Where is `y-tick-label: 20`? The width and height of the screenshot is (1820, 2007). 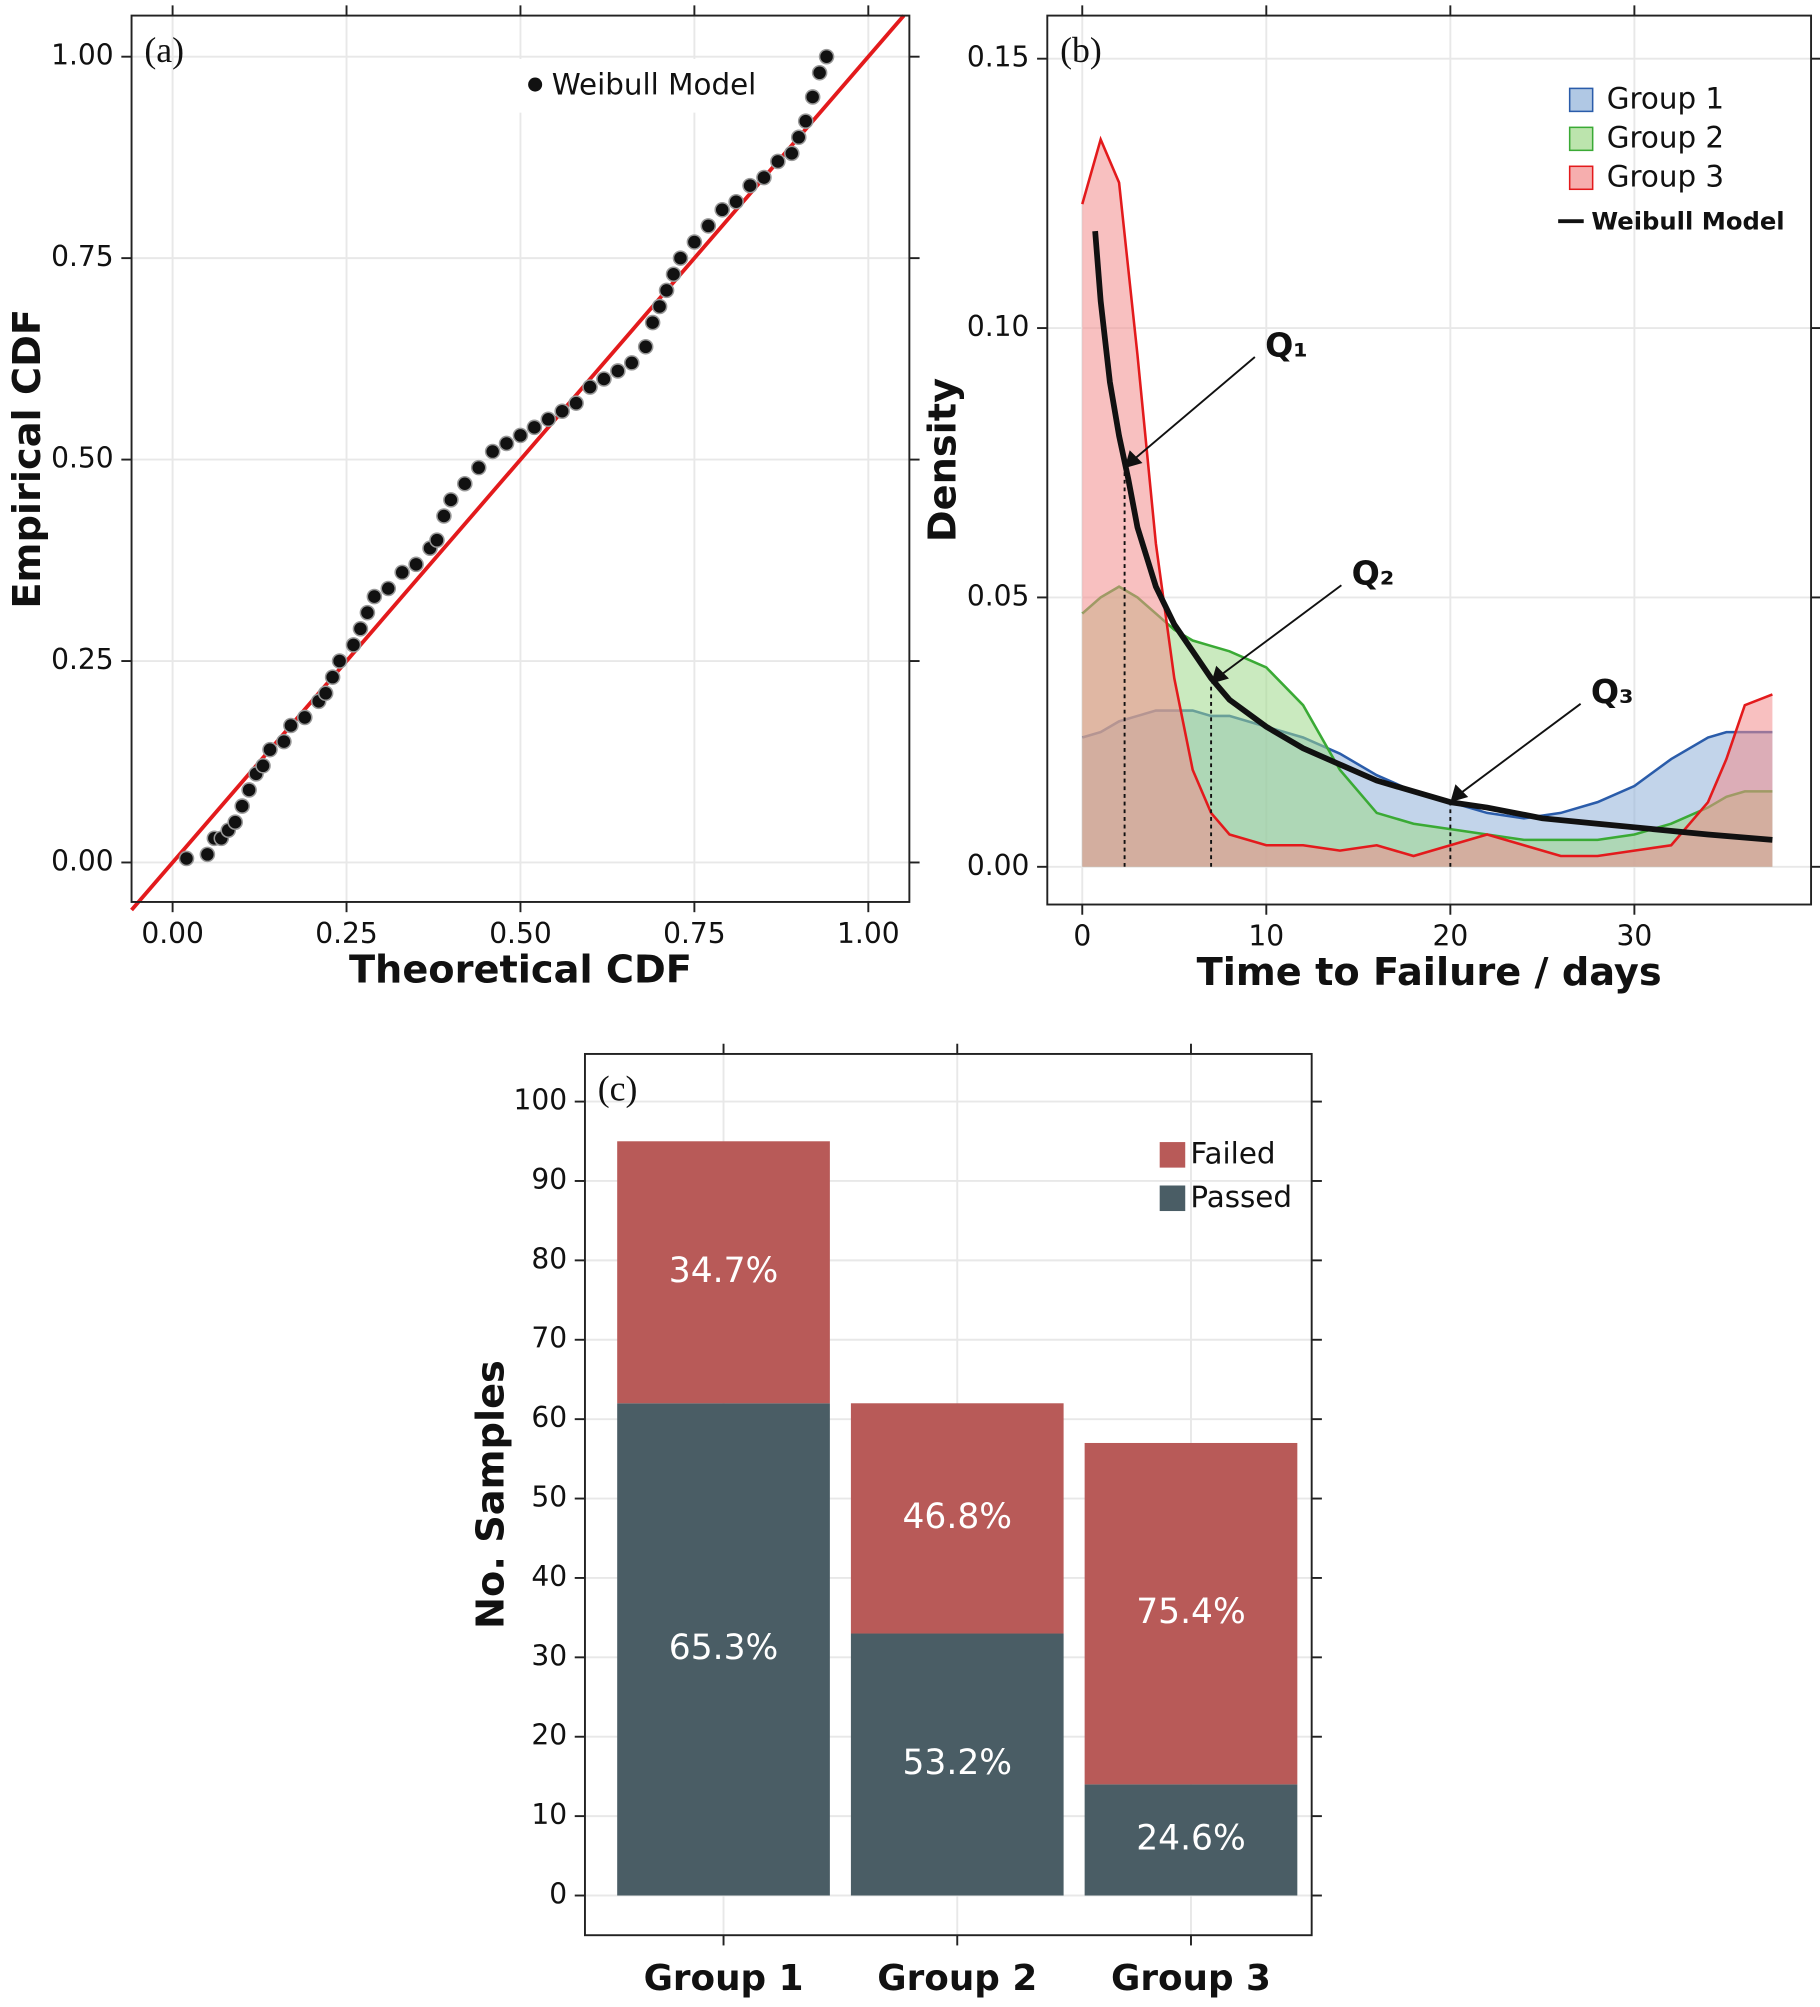 y-tick-label: 20 is located at coordinates (549, 1735).